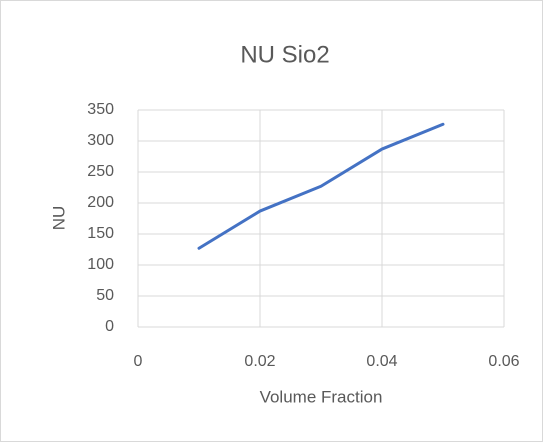 This screenshot has width=543, height=442. What do you see at coordinates (100, 202) in the screenshot?
I see `y-tick-label: 200` at bounding box center [100, 202].